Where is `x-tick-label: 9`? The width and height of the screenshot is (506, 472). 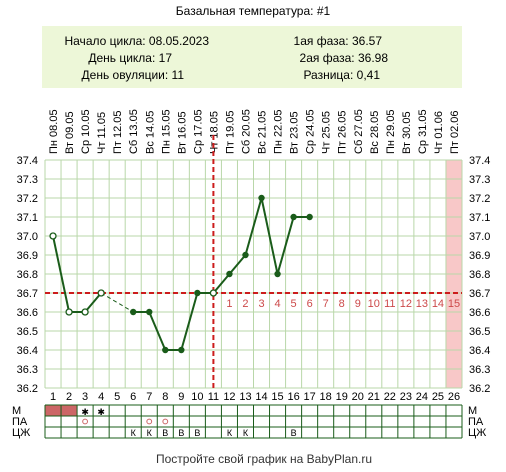 x-tick-label: 9 is located at coordinates (181, 397).